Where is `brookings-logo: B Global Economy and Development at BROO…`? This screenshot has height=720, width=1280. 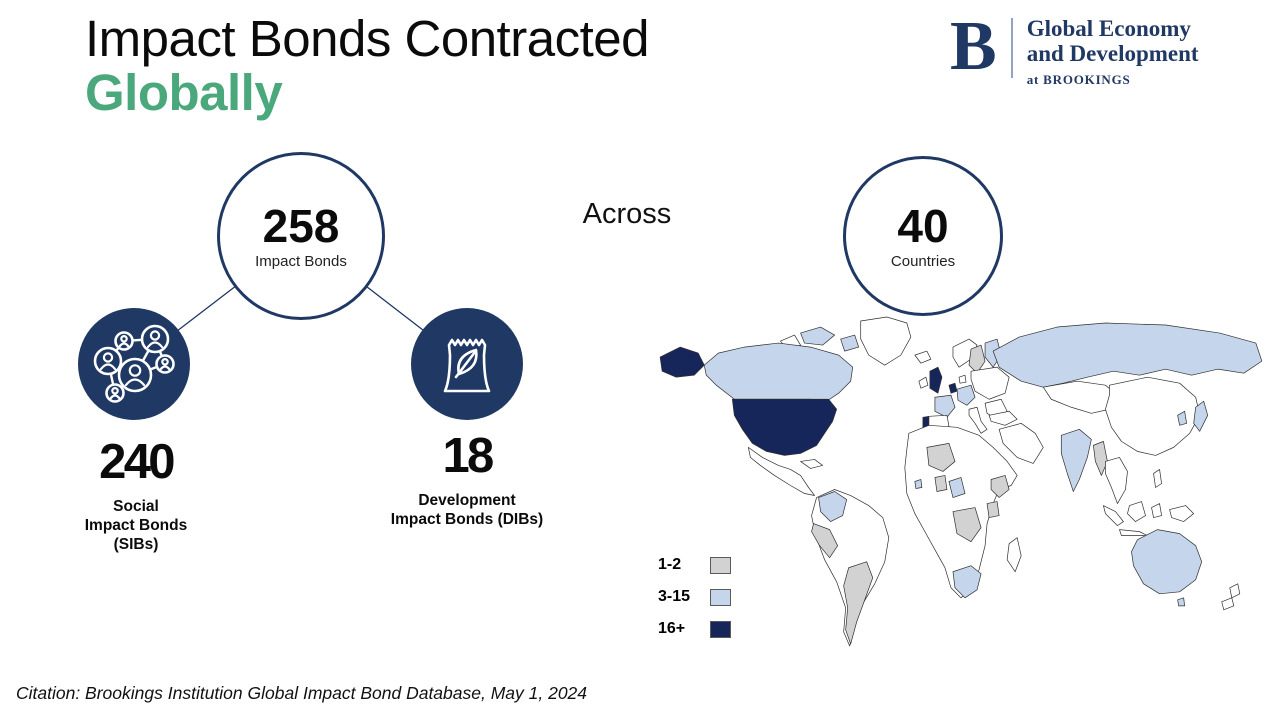
brookings-logo: B Global Economy and Development at BROO… is located at coordinates (1074, 48).